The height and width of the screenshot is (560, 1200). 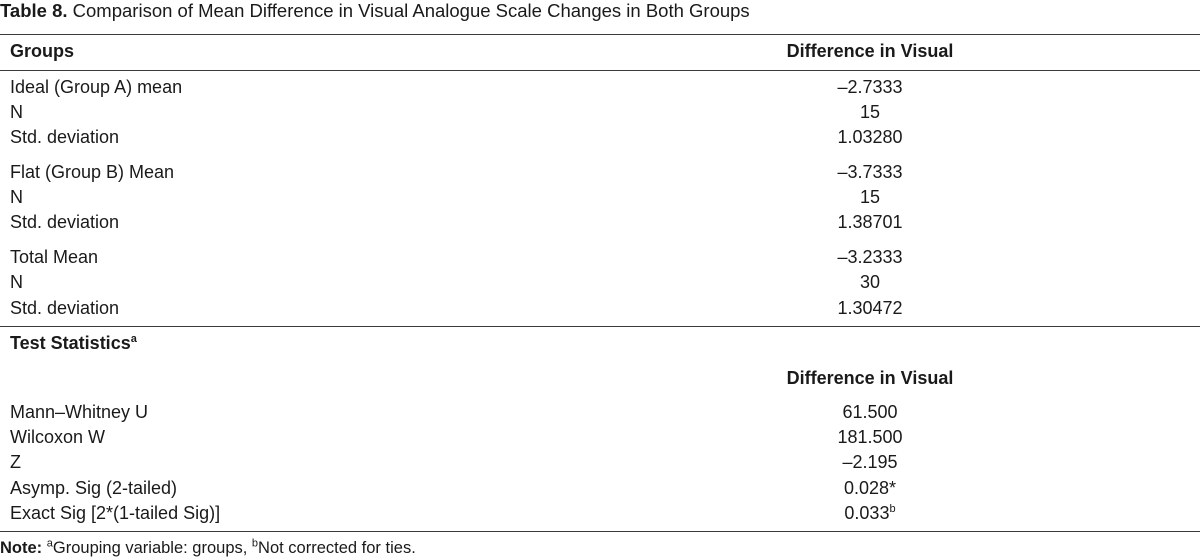 What do you see at coordinates (600, 308) in the screenshot?
I see `table-row: Std. deviation 1.30472` at bounding box center [600, 308].